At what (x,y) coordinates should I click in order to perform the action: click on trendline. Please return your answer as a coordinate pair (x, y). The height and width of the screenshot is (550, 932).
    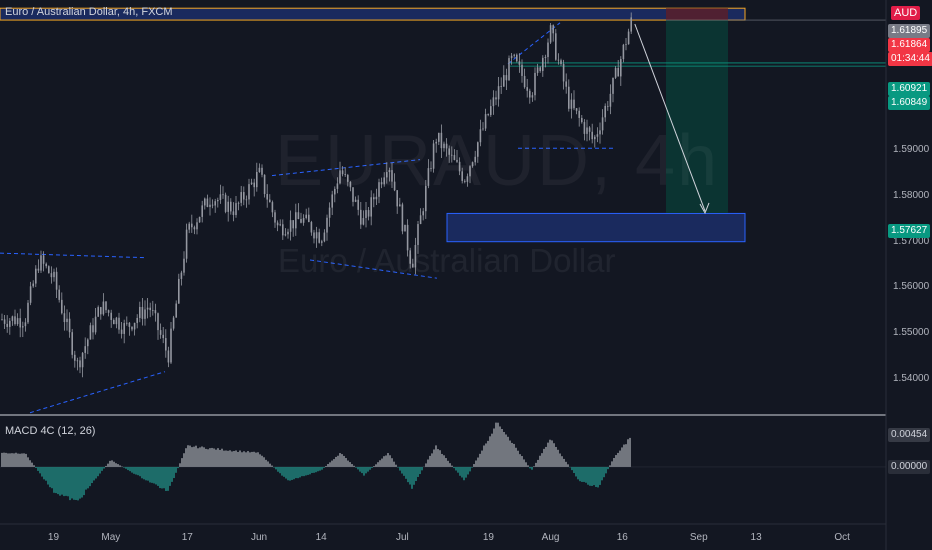
    Looking at the image, I should click on (97, 392).